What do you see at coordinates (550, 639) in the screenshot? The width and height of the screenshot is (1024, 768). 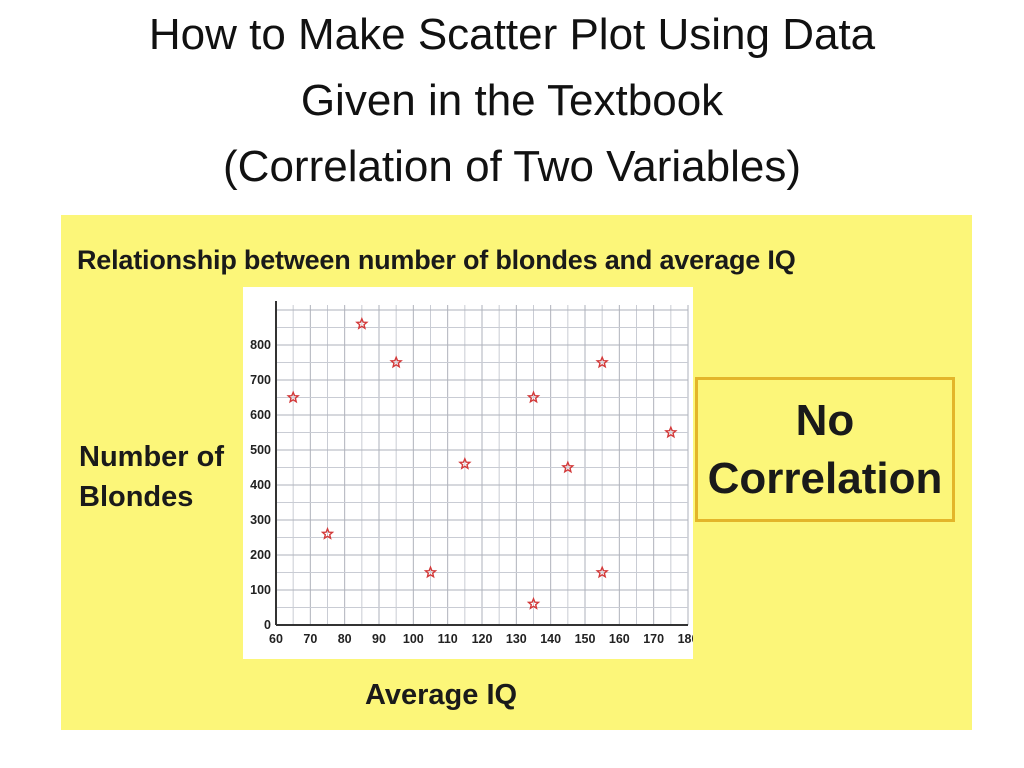 I see `x-tick-label: 140` at bounding box center [550, 639].